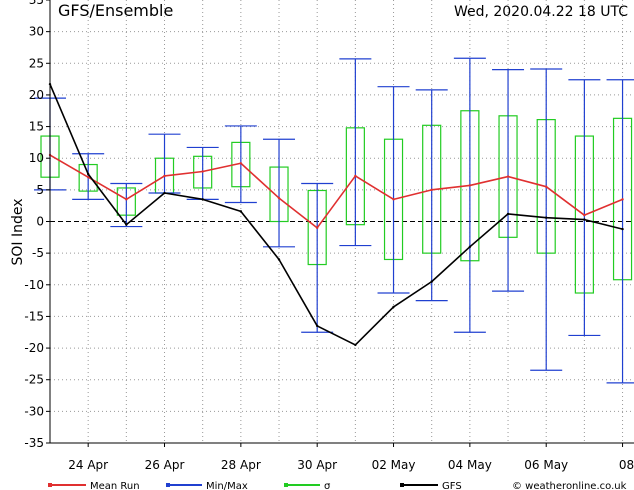  What do you see at coordinates (168, 485) in the screenshot?
I see `legend-dot-min-max` at bounding box center [168, 485].